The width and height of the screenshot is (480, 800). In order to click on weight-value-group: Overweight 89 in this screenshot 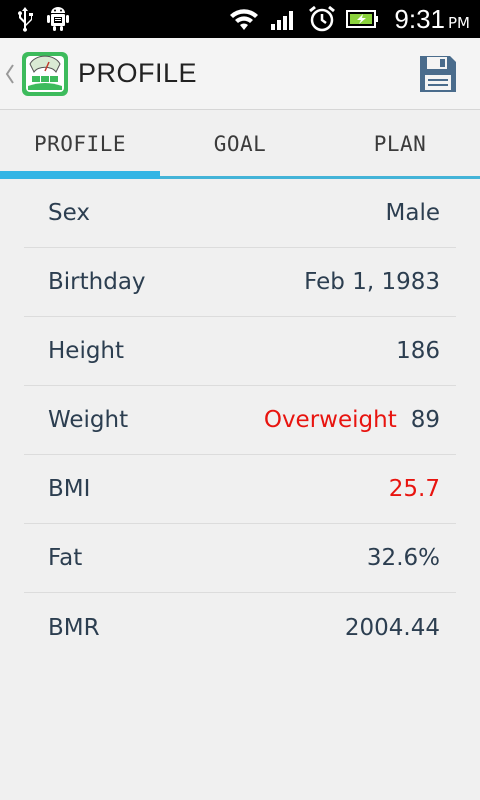, I will do `click(352, 420)`.